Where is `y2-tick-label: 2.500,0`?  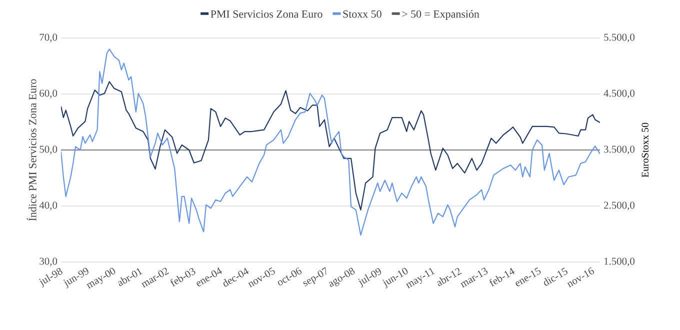
y2-tick-label: 2.500,0 is located at coordinates (619, 206).